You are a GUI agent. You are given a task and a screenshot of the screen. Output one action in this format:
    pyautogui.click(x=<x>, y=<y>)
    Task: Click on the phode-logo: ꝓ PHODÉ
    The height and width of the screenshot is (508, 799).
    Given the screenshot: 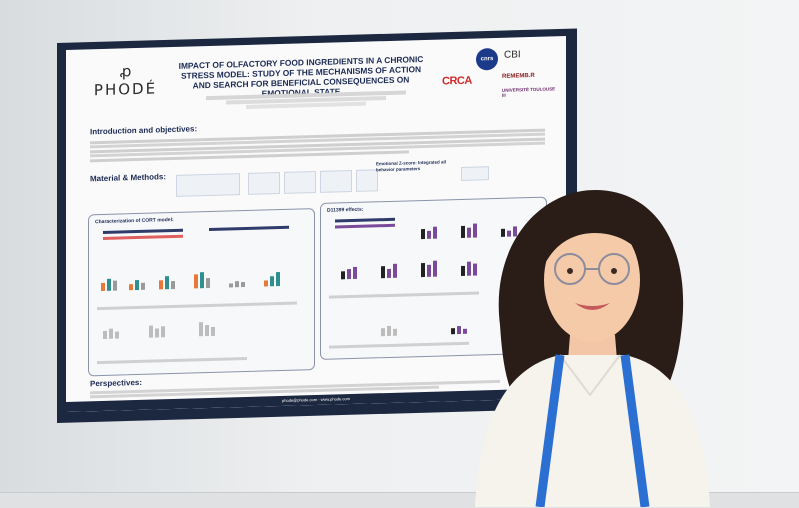 What is the action you would take?
    pyautogui.click(x=125, y=80)
    